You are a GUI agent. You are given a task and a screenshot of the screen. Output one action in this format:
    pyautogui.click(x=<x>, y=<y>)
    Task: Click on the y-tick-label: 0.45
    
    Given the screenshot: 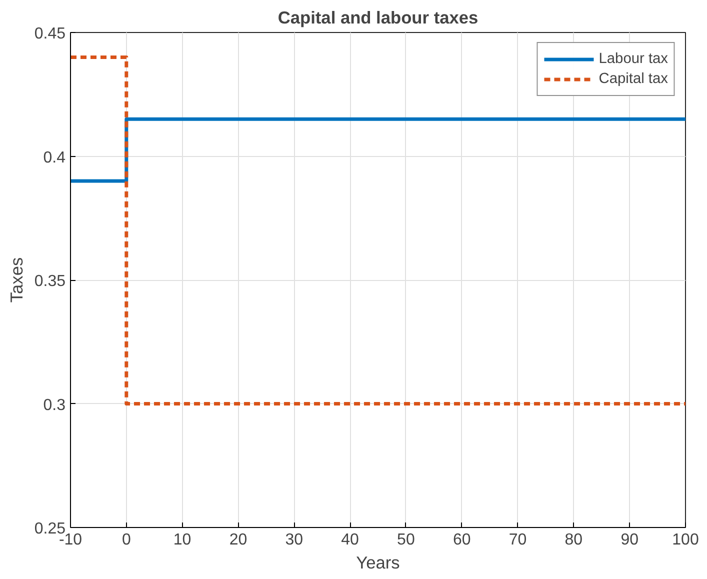 What is the action you would take?
    pyautogui.click(x=50, y=34)
    